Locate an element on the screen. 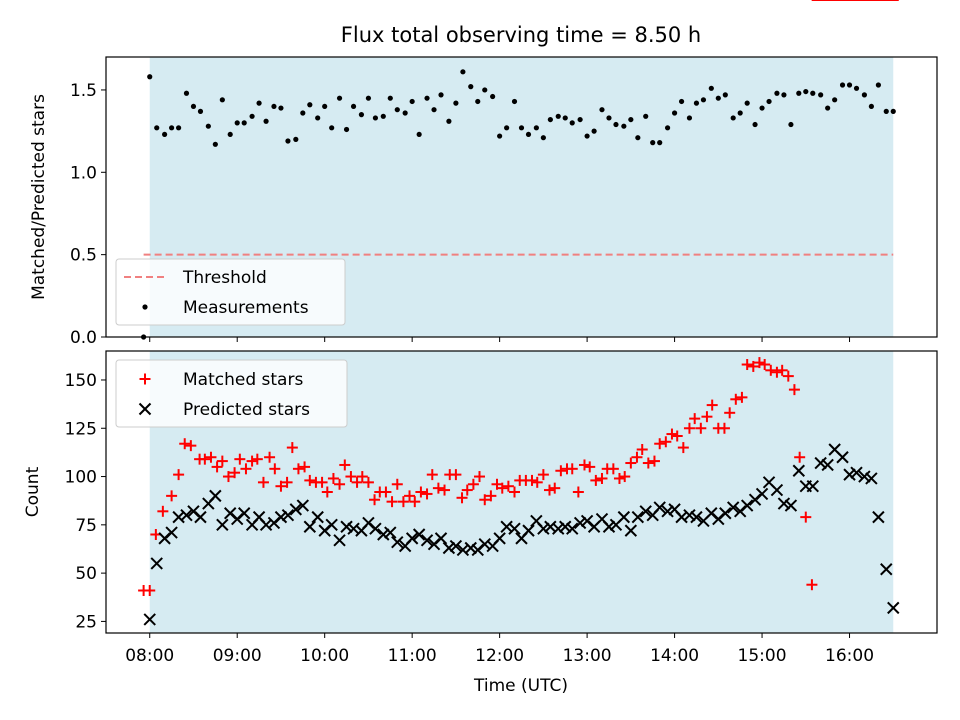 The width and height of the screenshot is (960, 720). x-tick-label: 14:00 is located at coordinates (674, 656).